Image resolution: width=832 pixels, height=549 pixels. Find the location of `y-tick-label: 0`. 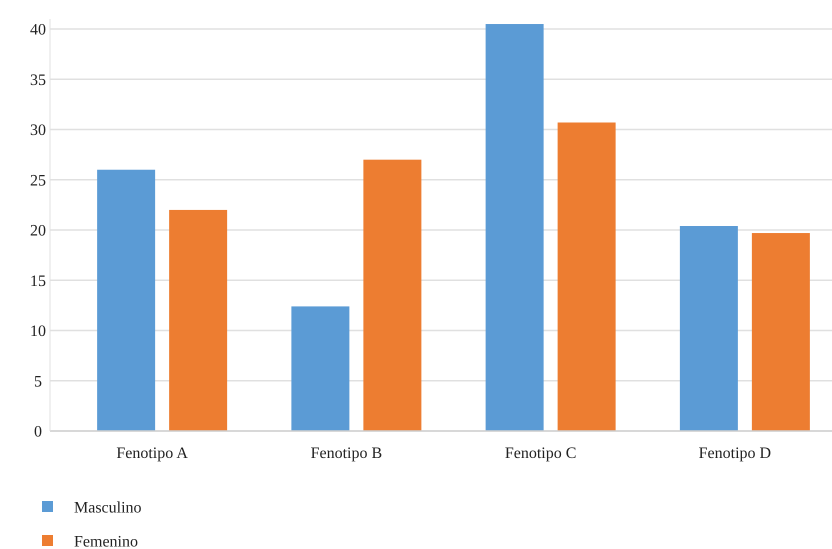

y-tick-label: 0 is located at coordinates (38, 432).